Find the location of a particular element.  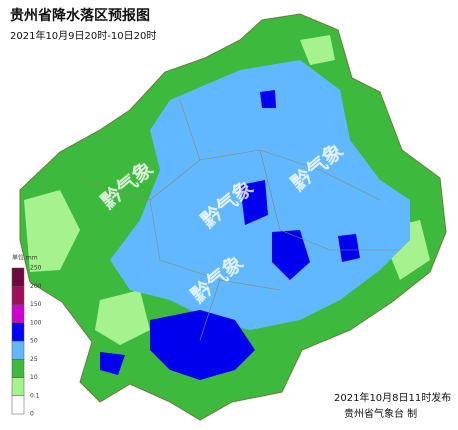

map-subtitle: 2021年10月9日20时-10日20时 is located at coordinates (83, 35).